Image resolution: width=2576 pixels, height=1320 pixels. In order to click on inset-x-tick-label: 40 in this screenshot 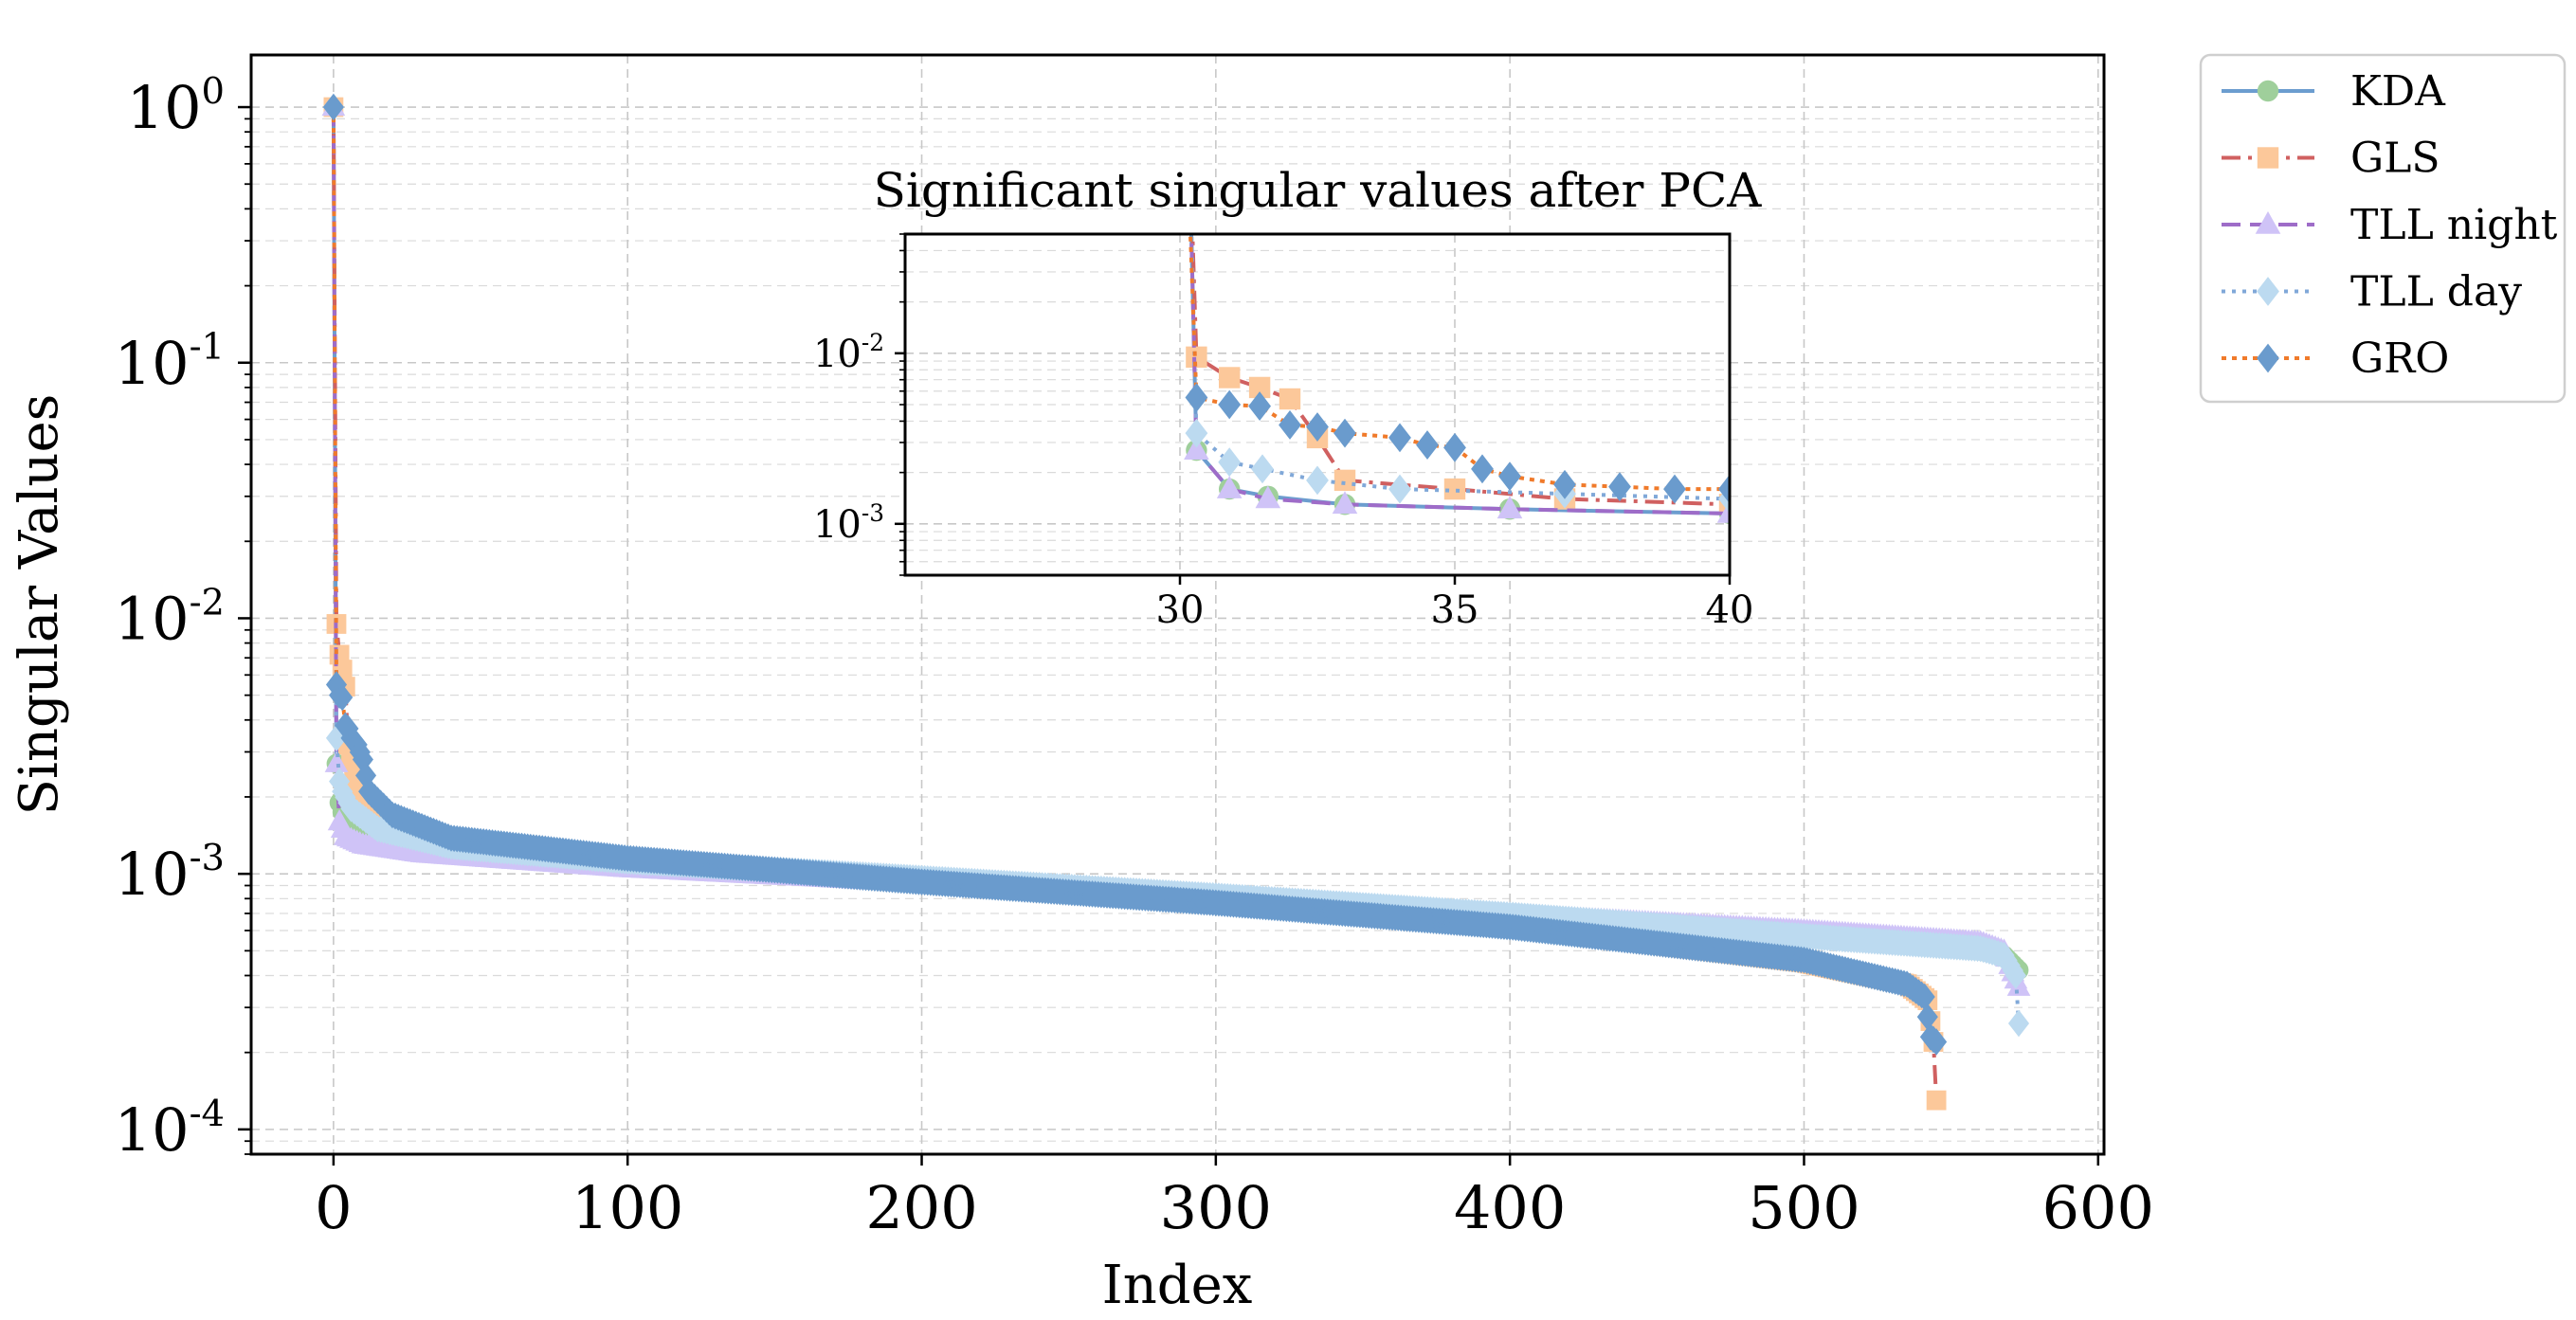, I will do `click(1730, 610)`.